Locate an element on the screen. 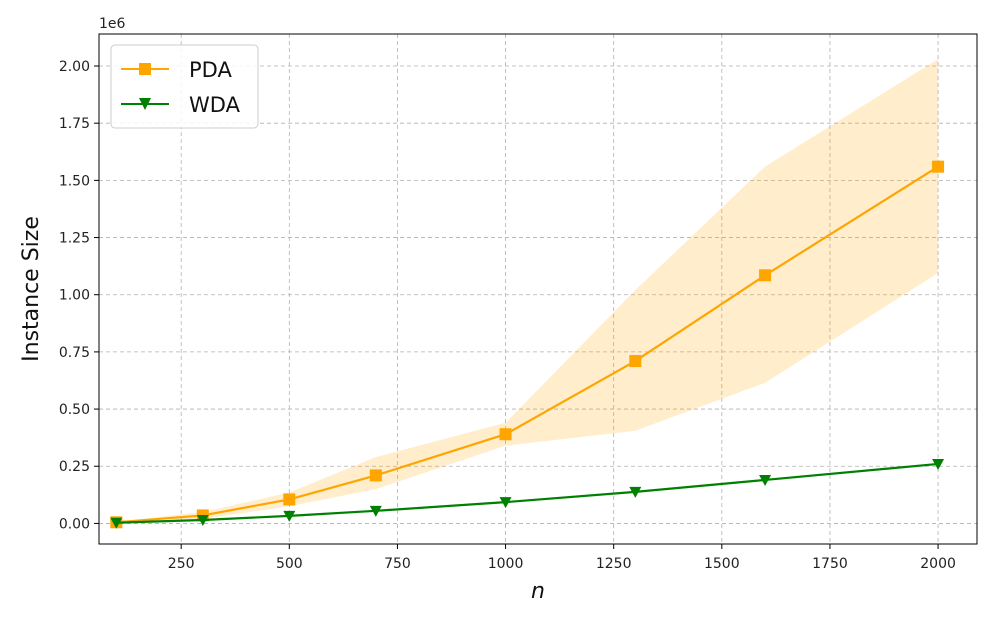 This screenshot has height=623, width=996. wda-line is located at coordinates (527, 493).